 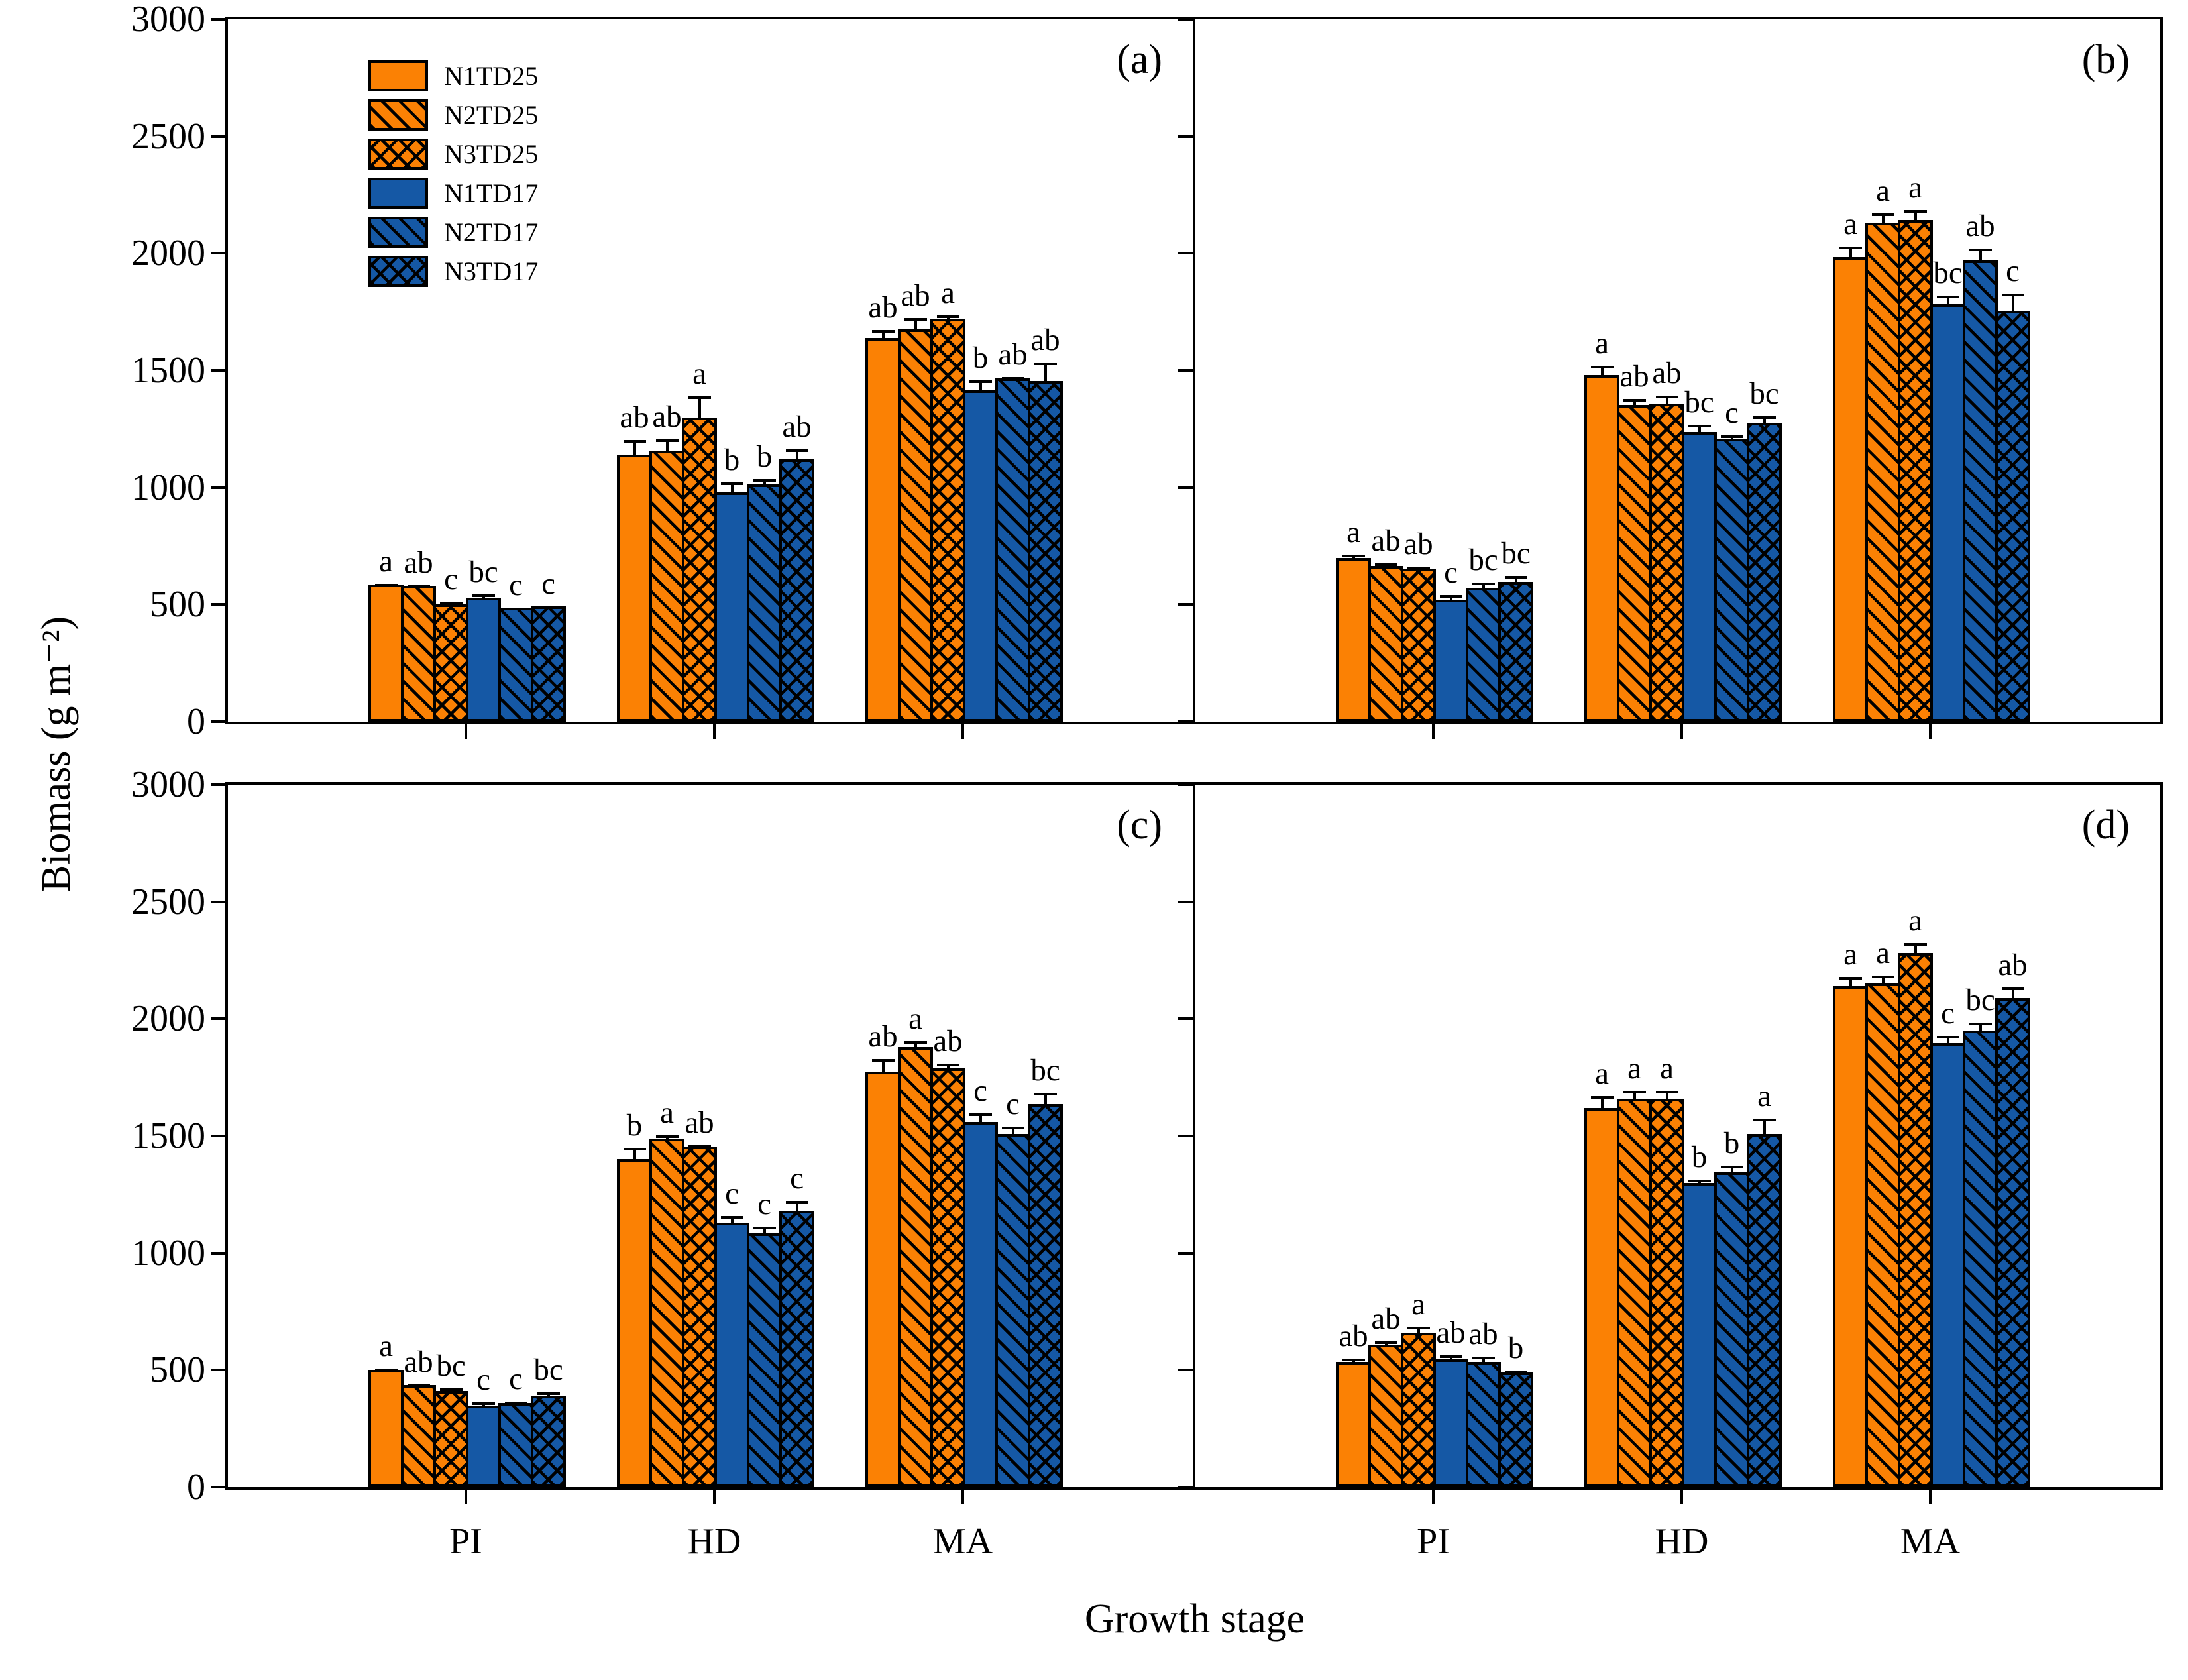 I want to click on bar-N3TD25-MA: a, so click(x=947, y=500).